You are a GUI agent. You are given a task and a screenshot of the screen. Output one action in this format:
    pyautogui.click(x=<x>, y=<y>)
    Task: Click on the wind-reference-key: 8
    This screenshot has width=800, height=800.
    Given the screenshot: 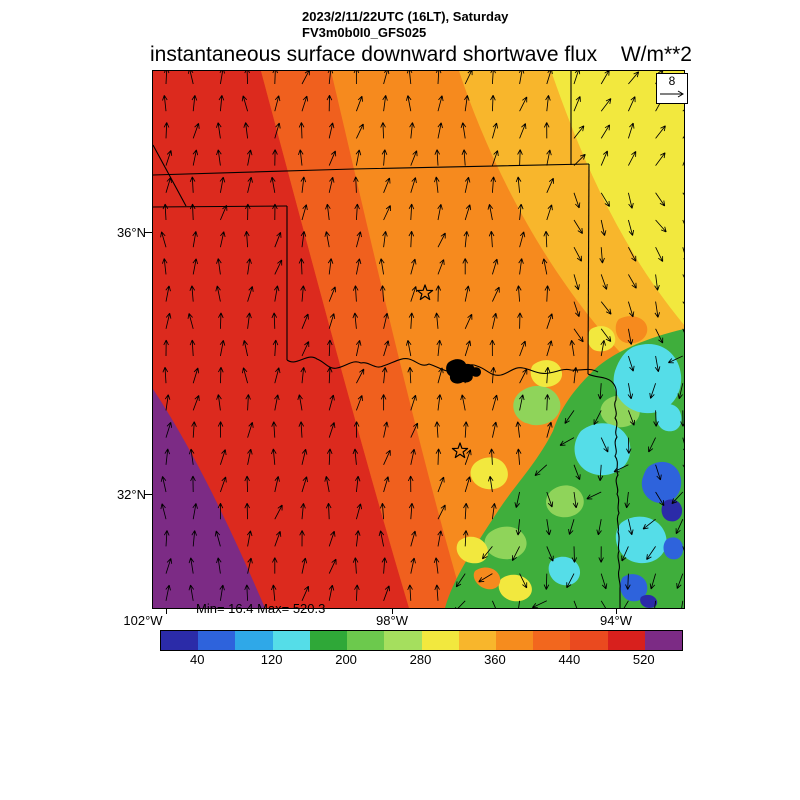 What is the action you would take?
    pyautogui.click(x=672, y=88)
    